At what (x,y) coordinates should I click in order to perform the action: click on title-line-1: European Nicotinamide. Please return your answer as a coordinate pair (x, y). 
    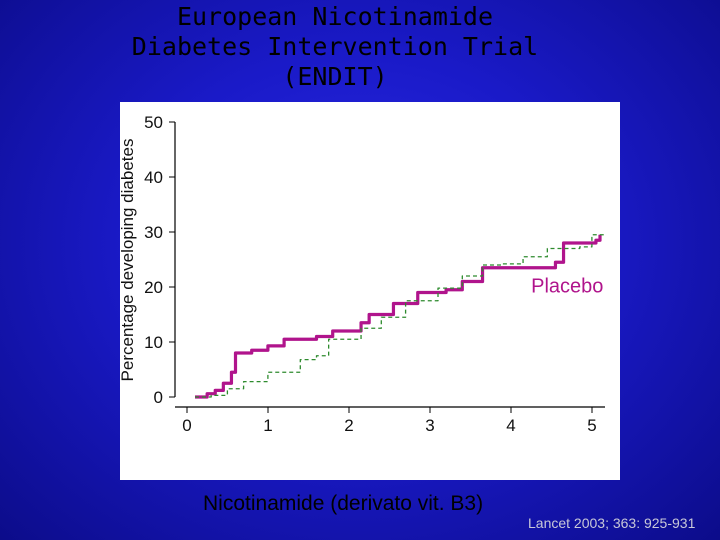
    Looking at the image, I should click on (335, 16).